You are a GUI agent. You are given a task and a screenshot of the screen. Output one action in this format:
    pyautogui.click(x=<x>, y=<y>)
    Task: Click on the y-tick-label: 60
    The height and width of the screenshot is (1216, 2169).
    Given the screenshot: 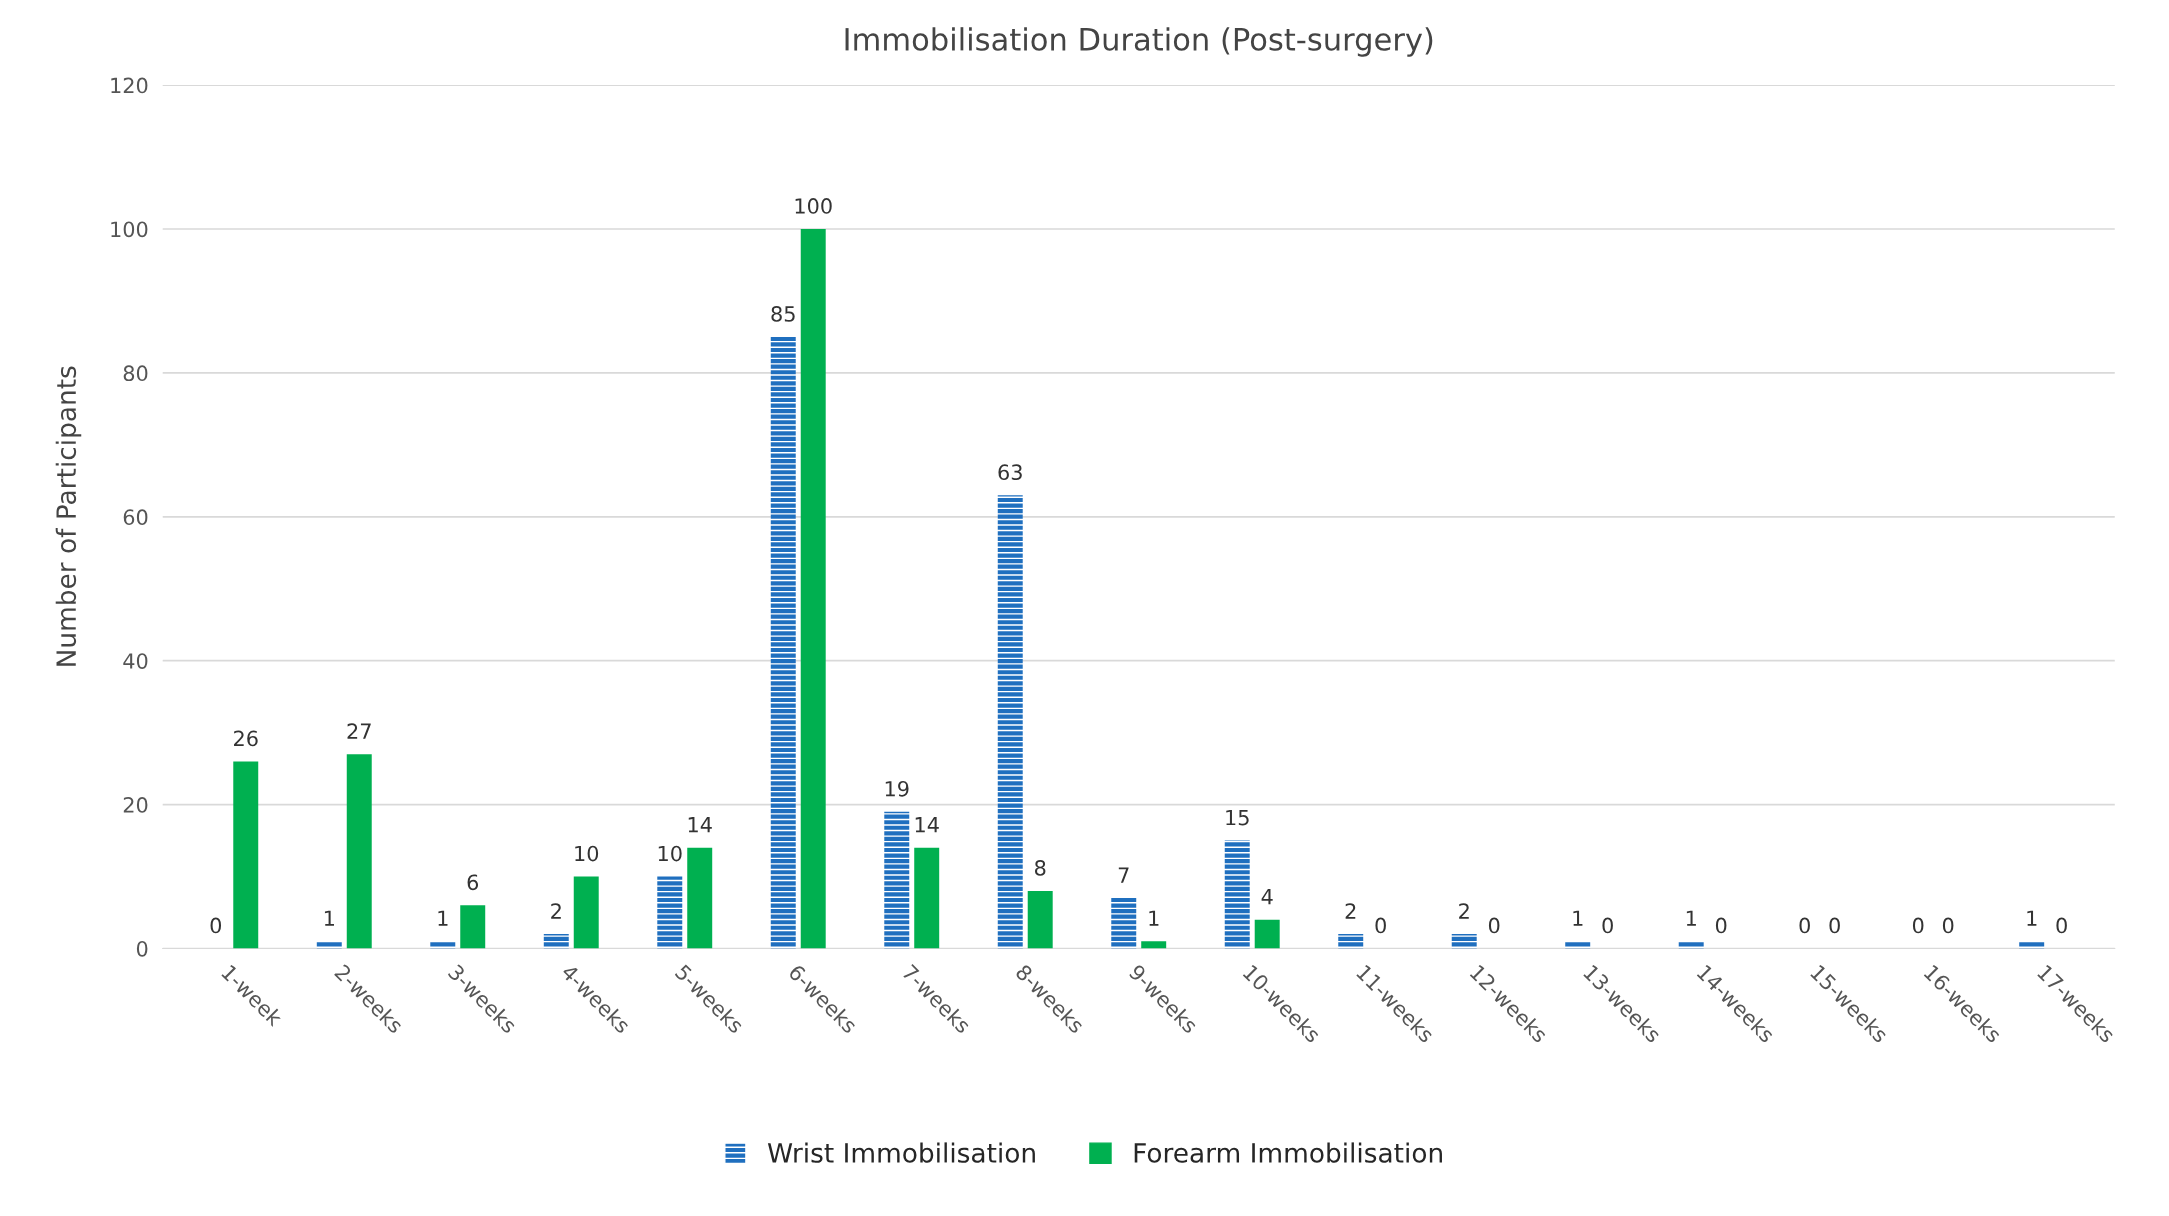 What is the action you would take?
    pyautogui.click(x=135, y=517)
    